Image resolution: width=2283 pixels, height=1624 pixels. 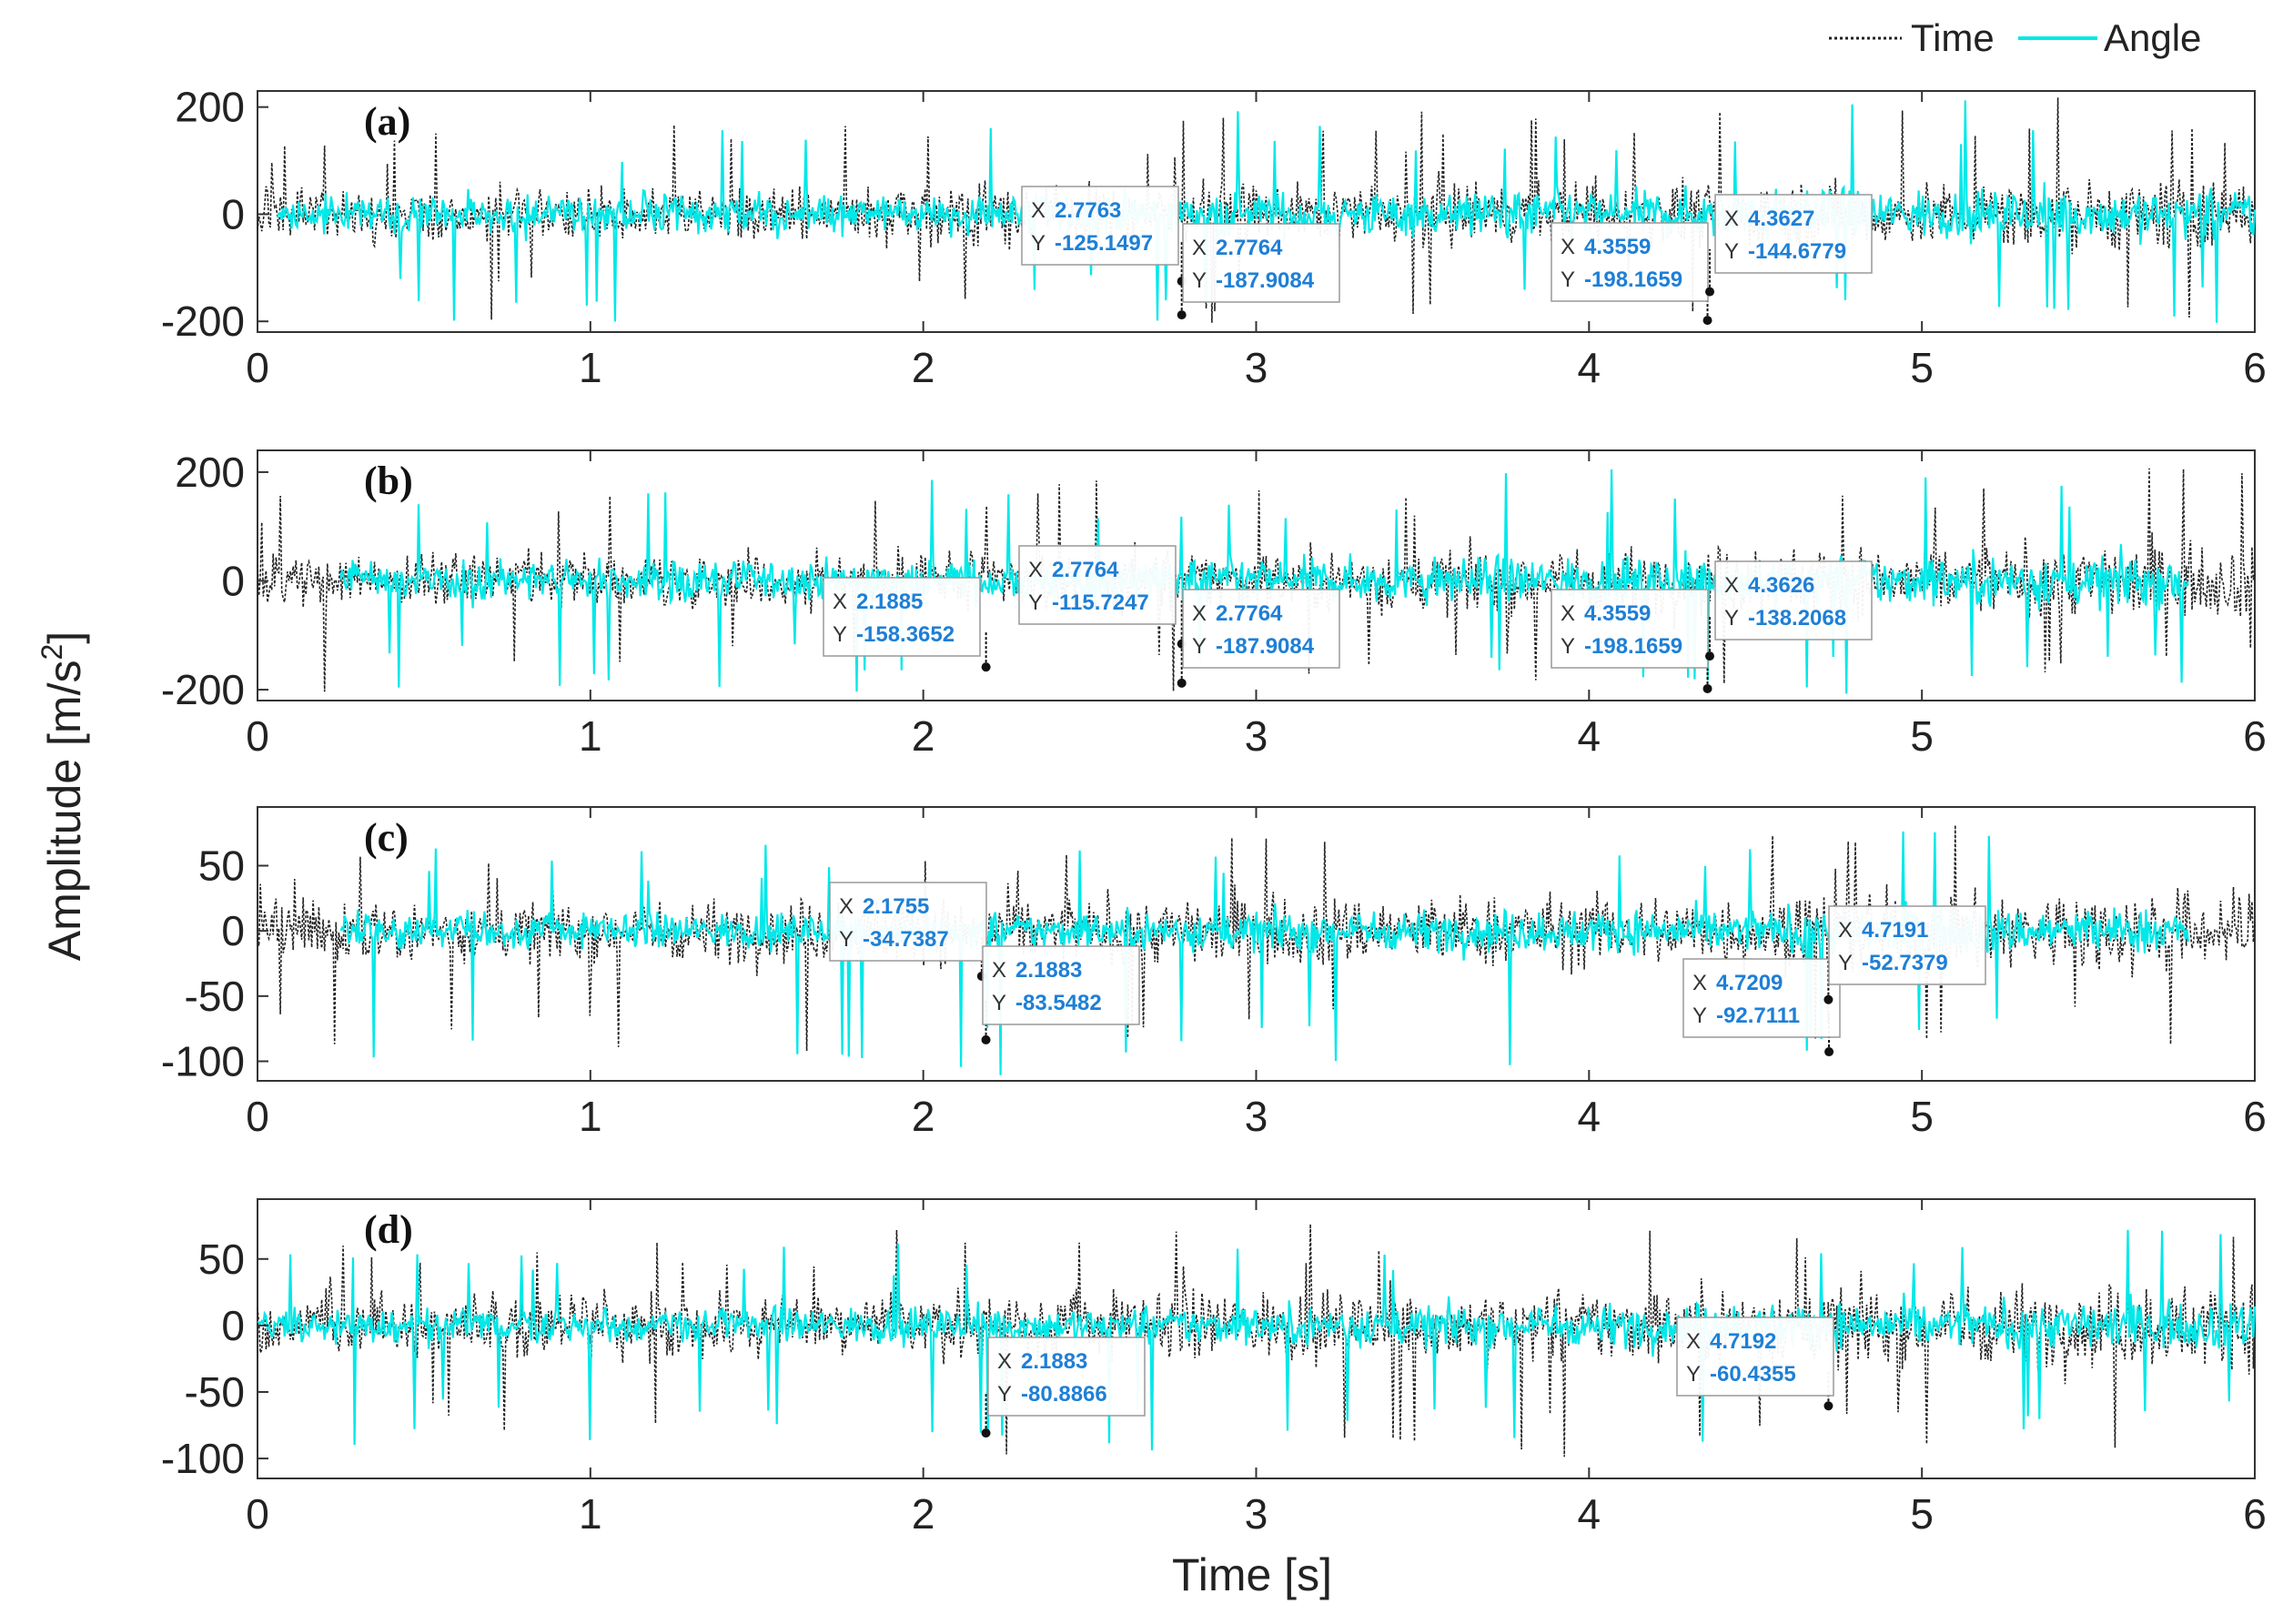 I want to click on datatip-y-value: -187.9084, so click(x=1265, y=646).